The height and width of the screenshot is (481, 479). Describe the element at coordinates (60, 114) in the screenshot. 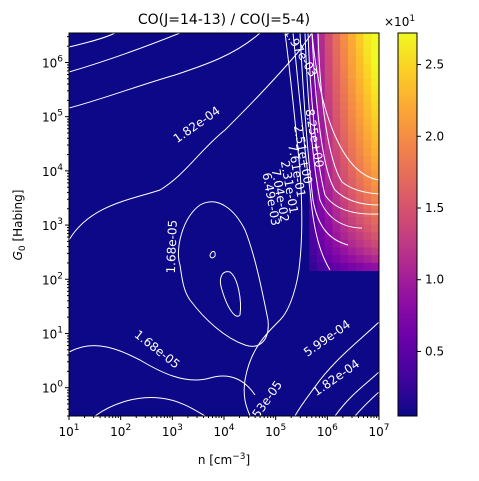

I see `y-tick-label-exponent: 5` at that location.